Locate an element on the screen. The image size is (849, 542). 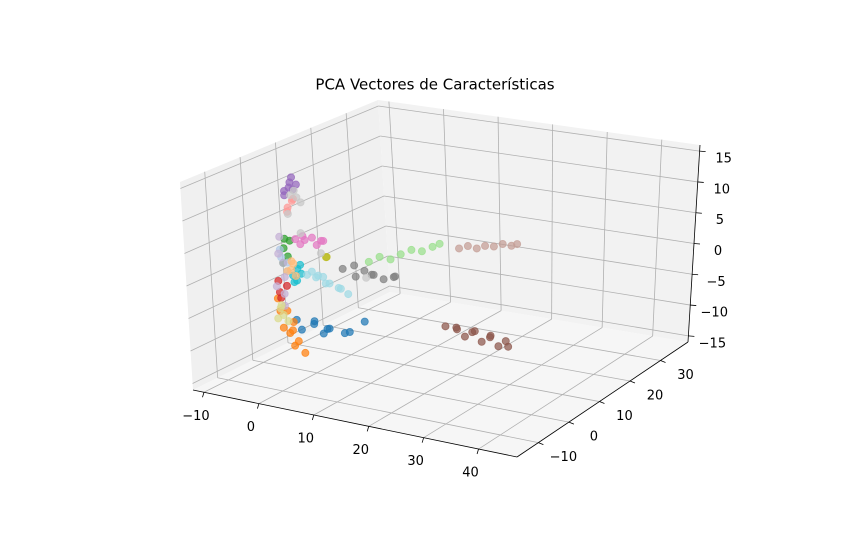
z-tick-label: 5 is located at coordinates (720, 220).